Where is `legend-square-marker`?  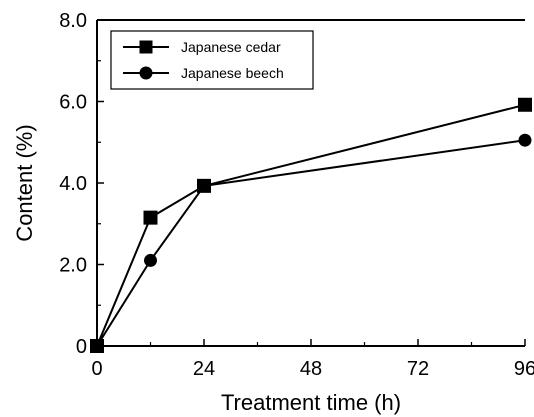
legend-square-marker is located at coordinates (146, 47).